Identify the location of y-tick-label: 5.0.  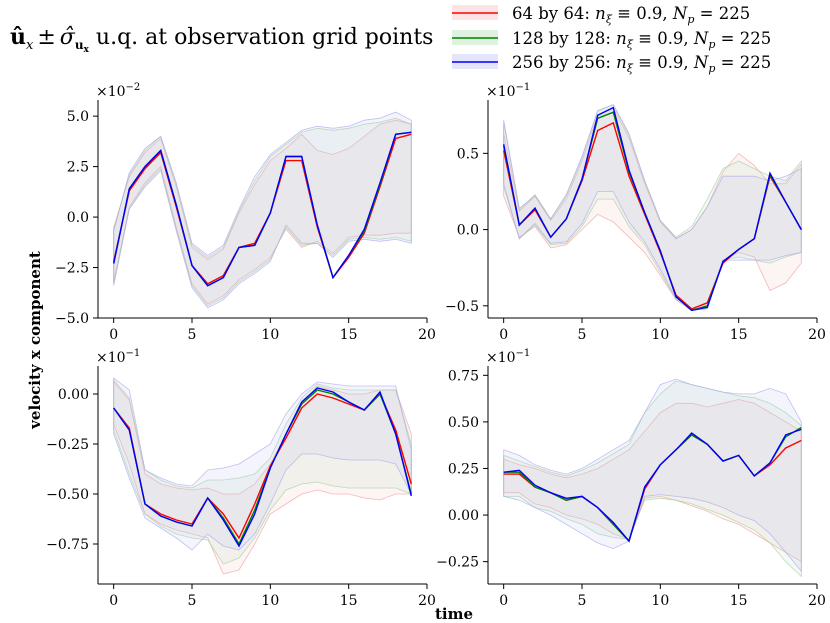
(78, 117).